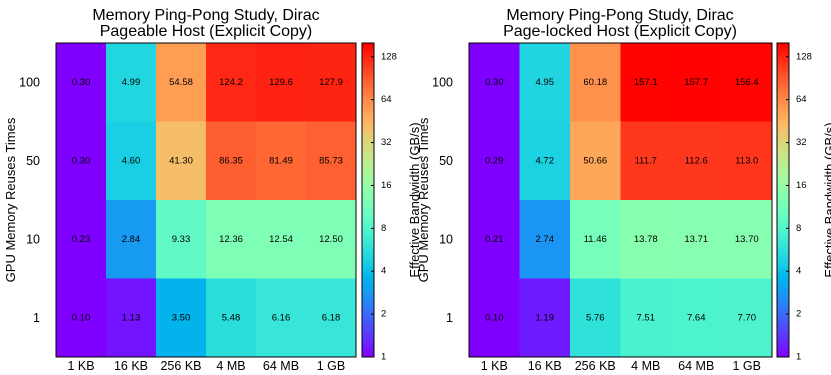  I want to click on cell-value-label: 0.10, so click(494, 317).